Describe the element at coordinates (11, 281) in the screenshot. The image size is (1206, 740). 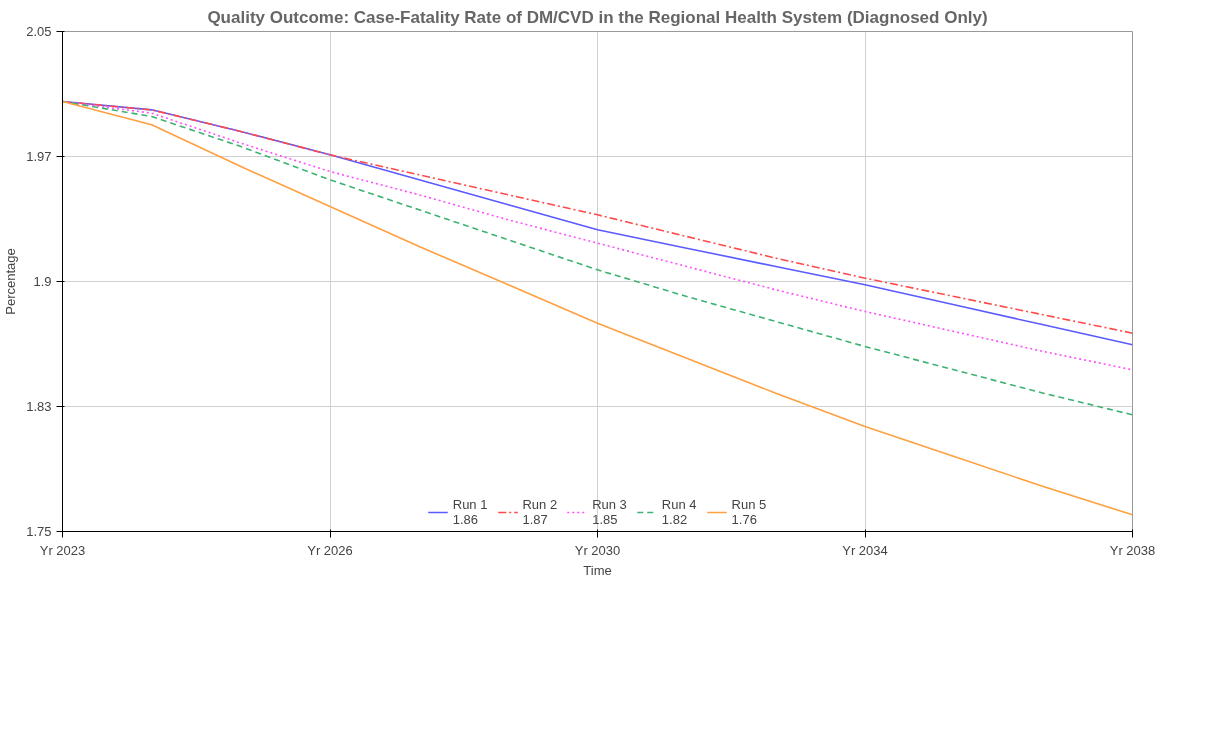
I see `y-axis-title: Percentage` at that location.